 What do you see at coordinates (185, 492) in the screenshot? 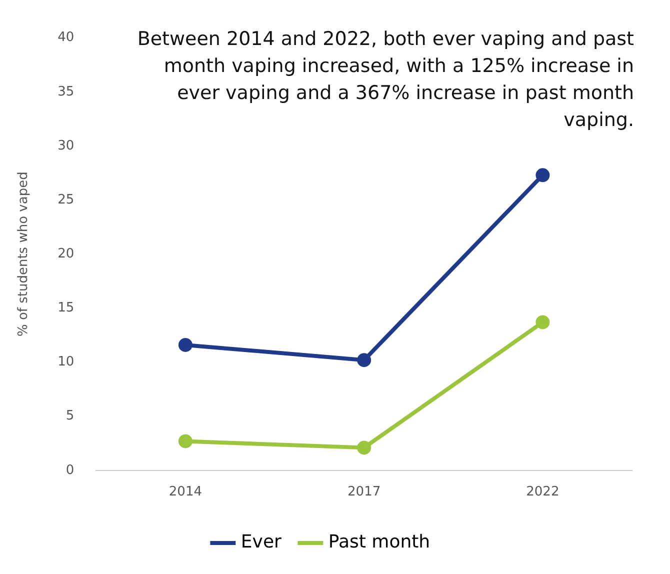
I see `x-tick-label: 2014` at bounding box center [185, 492].